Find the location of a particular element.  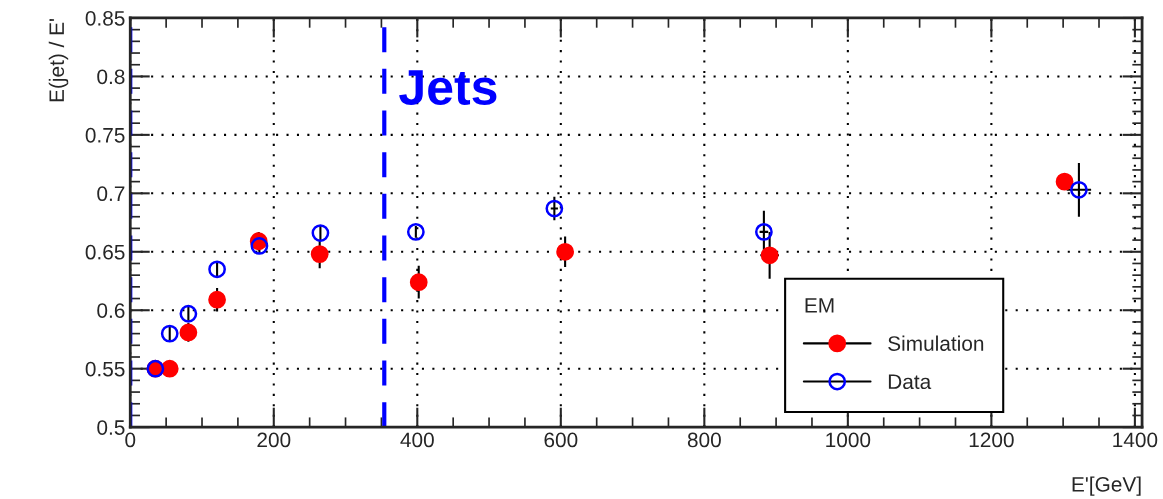

y-tick-label: 0.65 is located at coordinates (105, 252).